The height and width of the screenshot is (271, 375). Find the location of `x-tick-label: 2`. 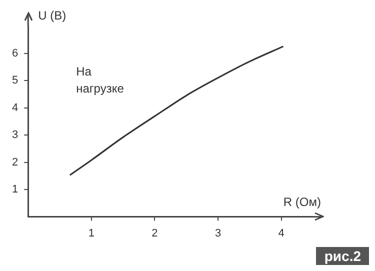

x-tick-label: 2 is located at coordinates (155, 233).